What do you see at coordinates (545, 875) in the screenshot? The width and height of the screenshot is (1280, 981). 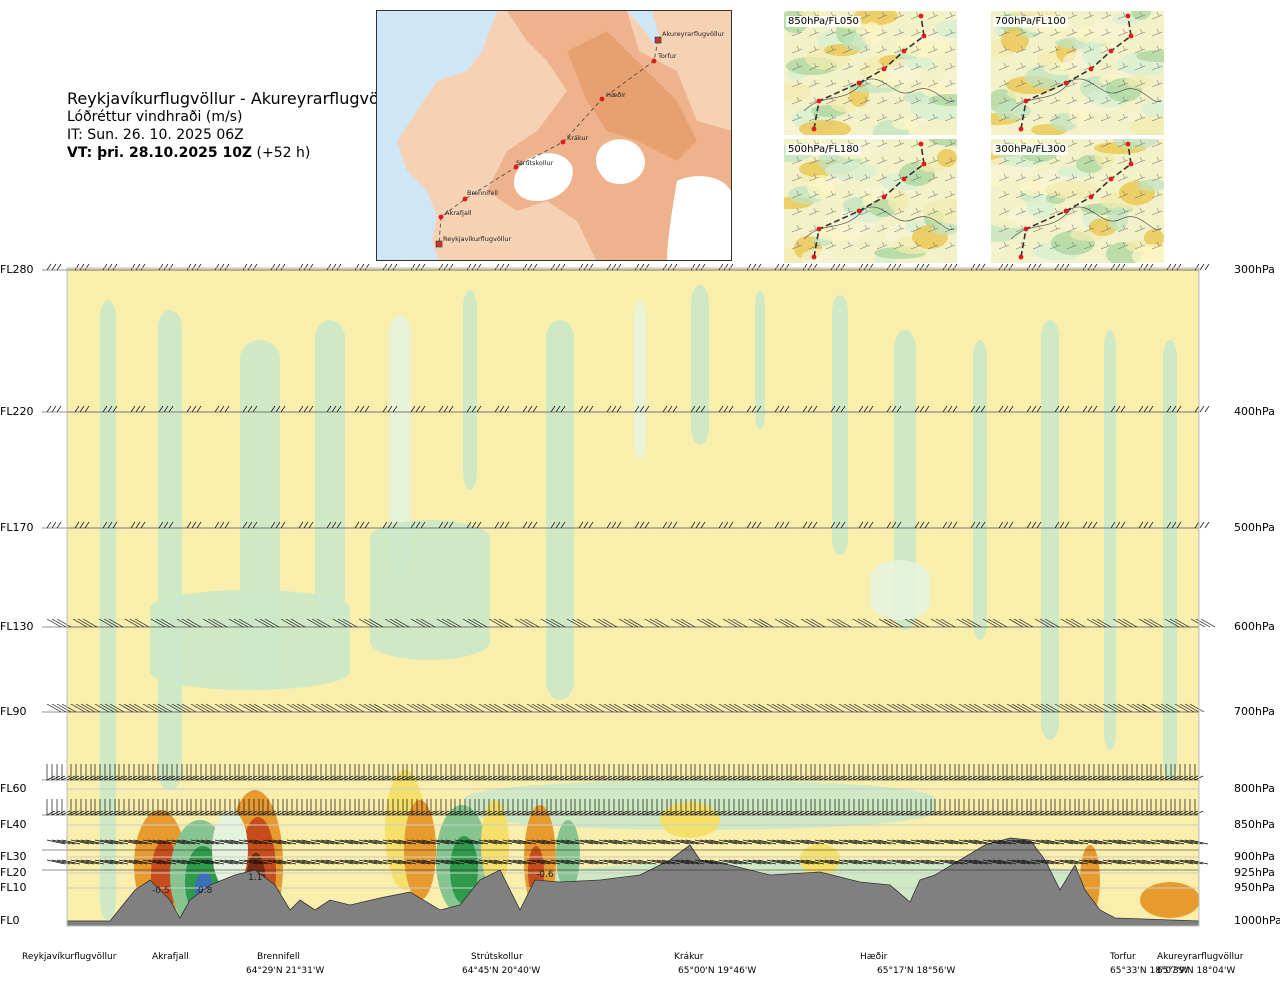 I see `value-annotation: -0.6` at bounding box center [545, 875].